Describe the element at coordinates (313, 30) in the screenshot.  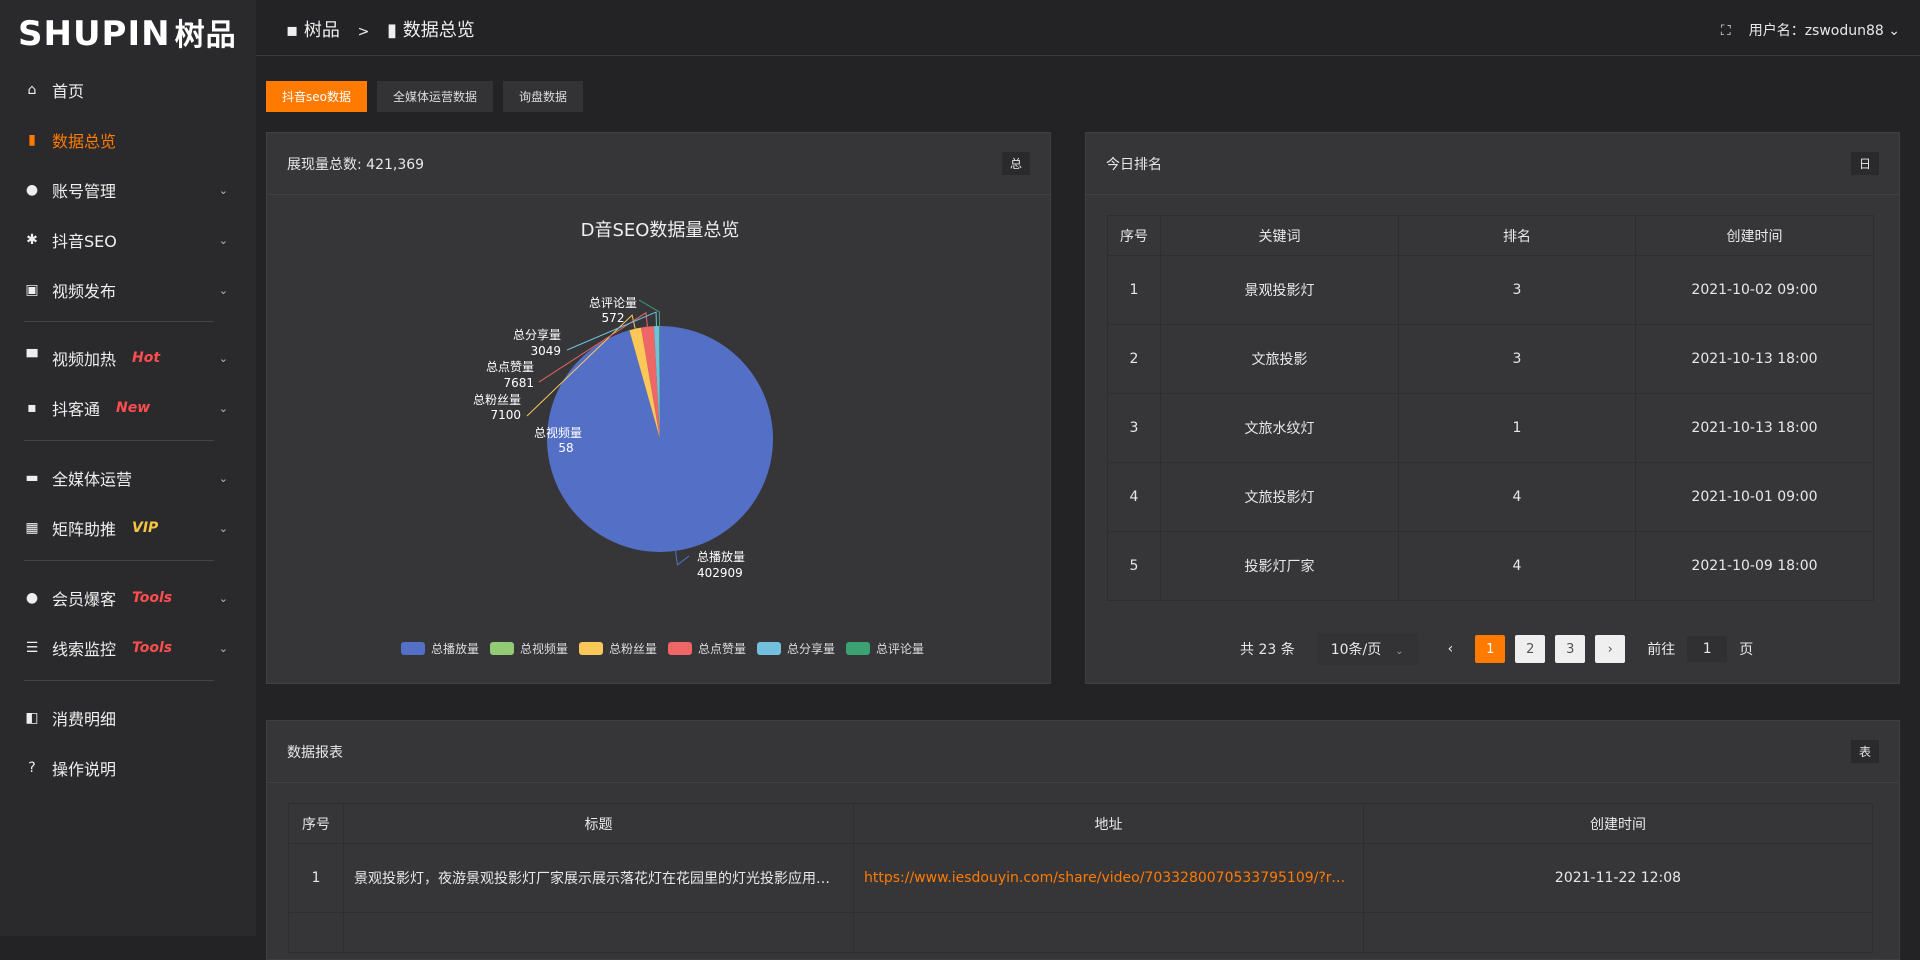
I see `crumb-home: ▪ 树品` at that location.